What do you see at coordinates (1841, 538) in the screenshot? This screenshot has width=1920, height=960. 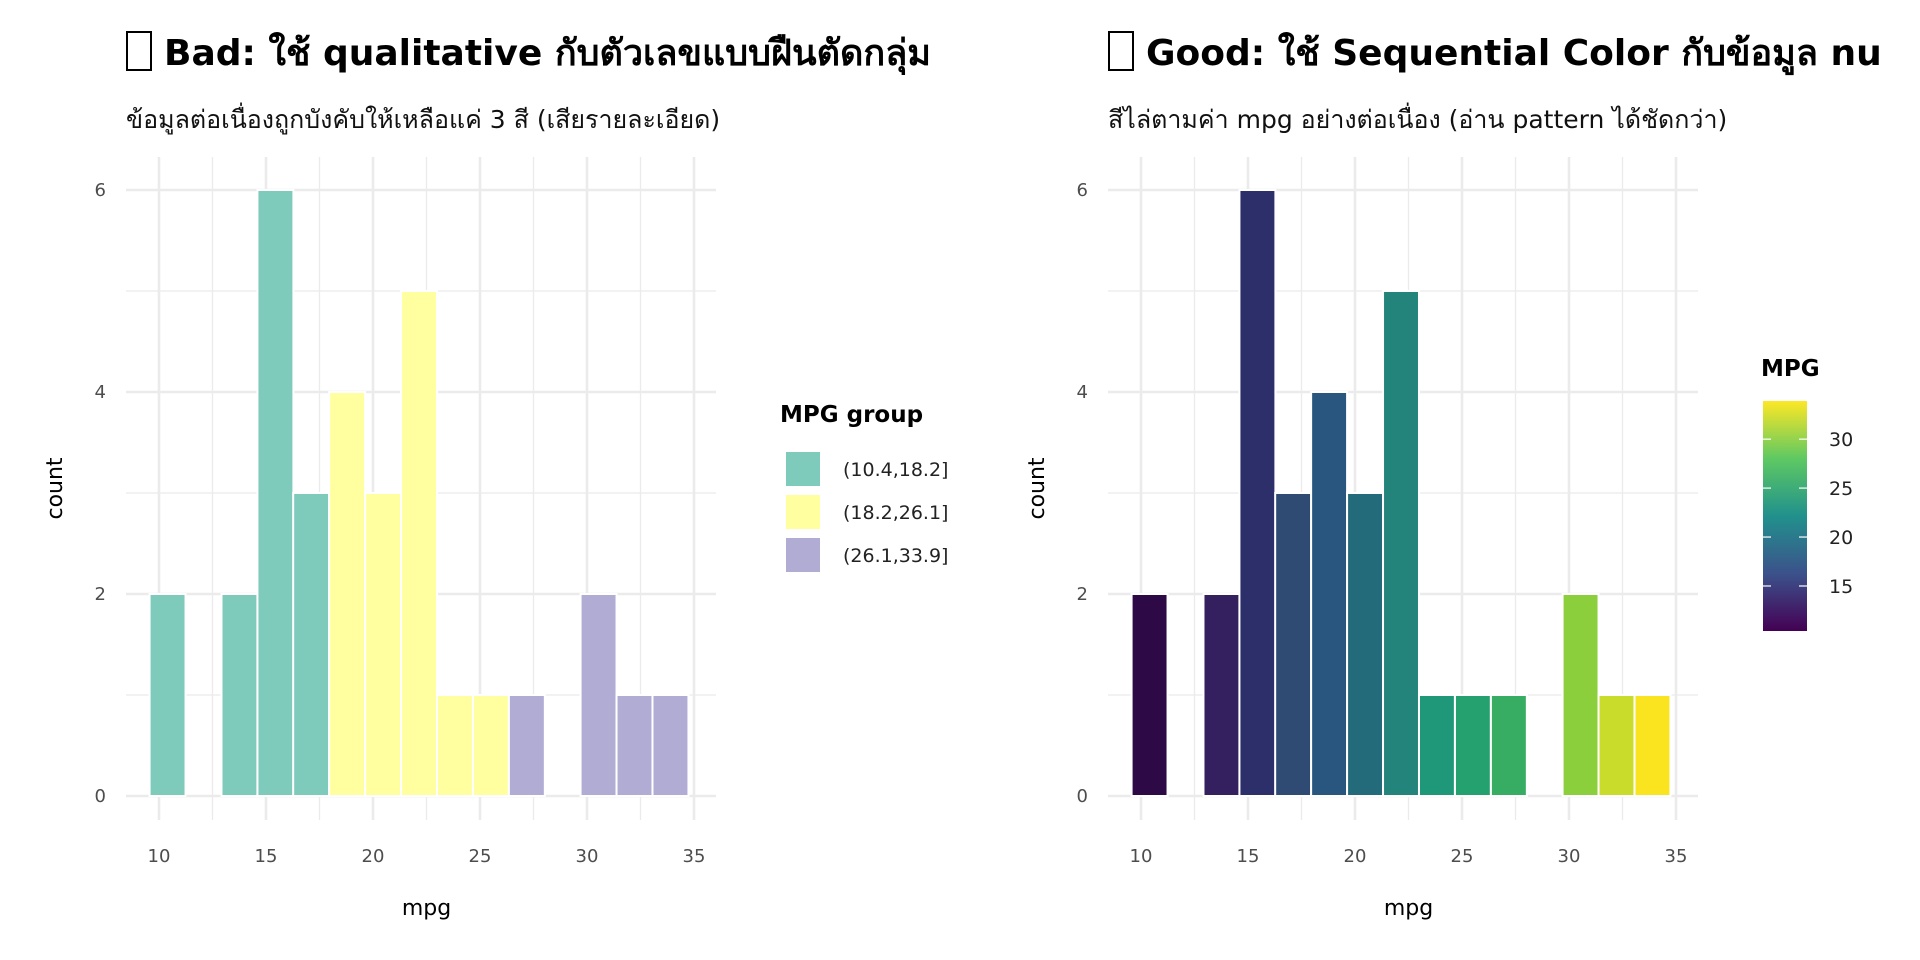 I see `colorbar-label: 20` at bounding box center [1841, 538].